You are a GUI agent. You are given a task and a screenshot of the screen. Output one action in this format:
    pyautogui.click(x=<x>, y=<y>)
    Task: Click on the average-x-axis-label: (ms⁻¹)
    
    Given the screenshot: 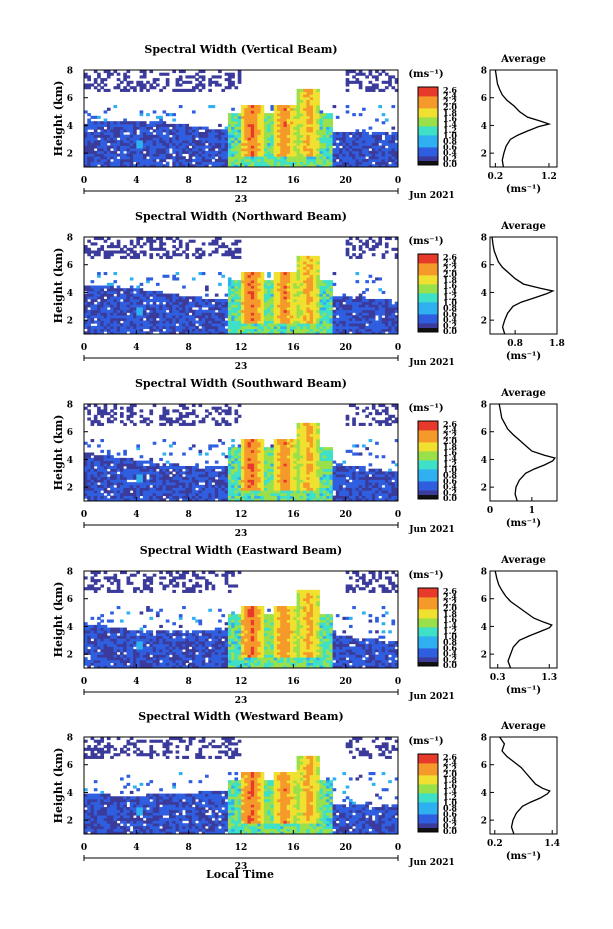 What is the action you would take?
    pyautogui.click(x=523, y=189)
    